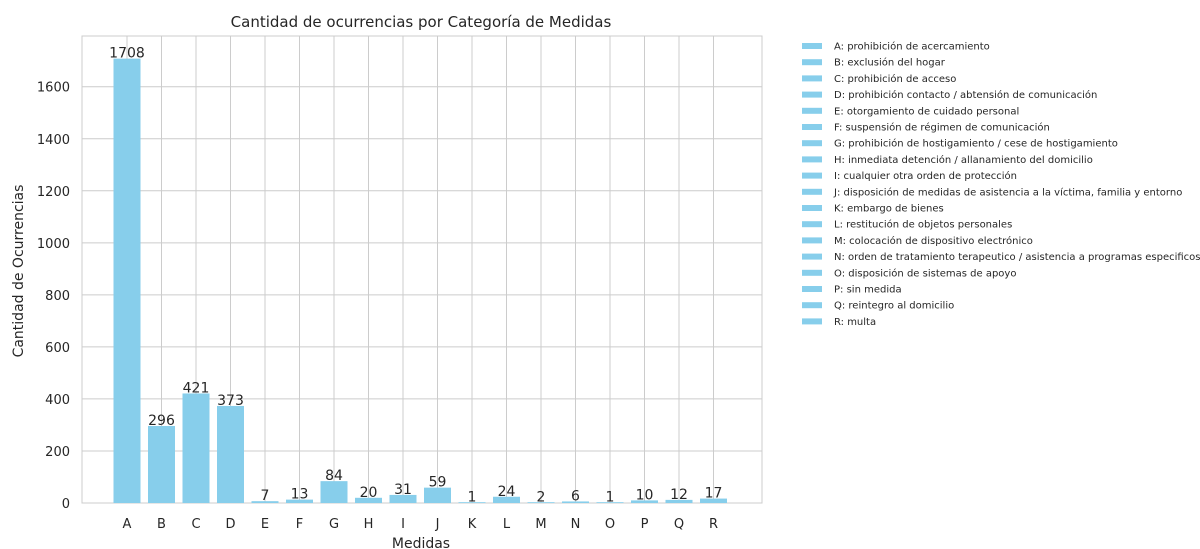 This screenshot has height=549, width=1200. What do you see at coordinates (610, 502) in the screenshot?
I see `bar-O` at bounding box center [610, 502].